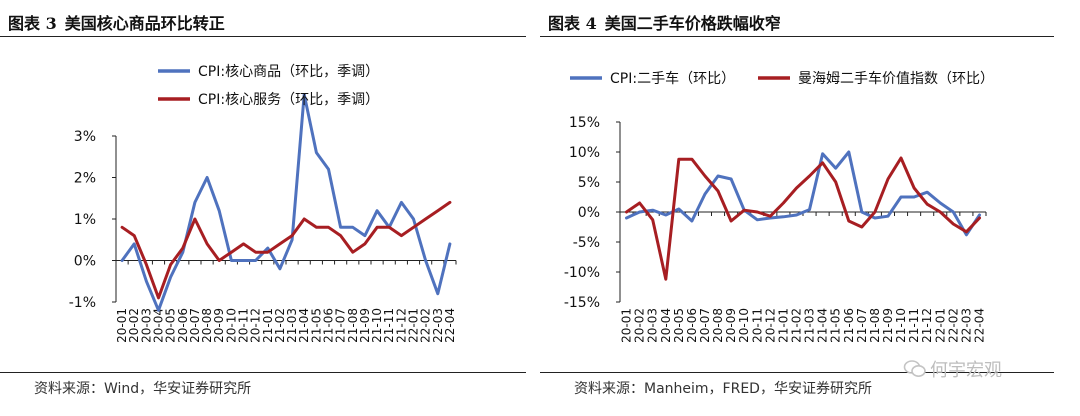 This screenshot has width=1080, height=416. What do you see at coordinates (582, 273) in the screenshot?
I see `y-tick-label: -10%` at bounding box center [582, 273].